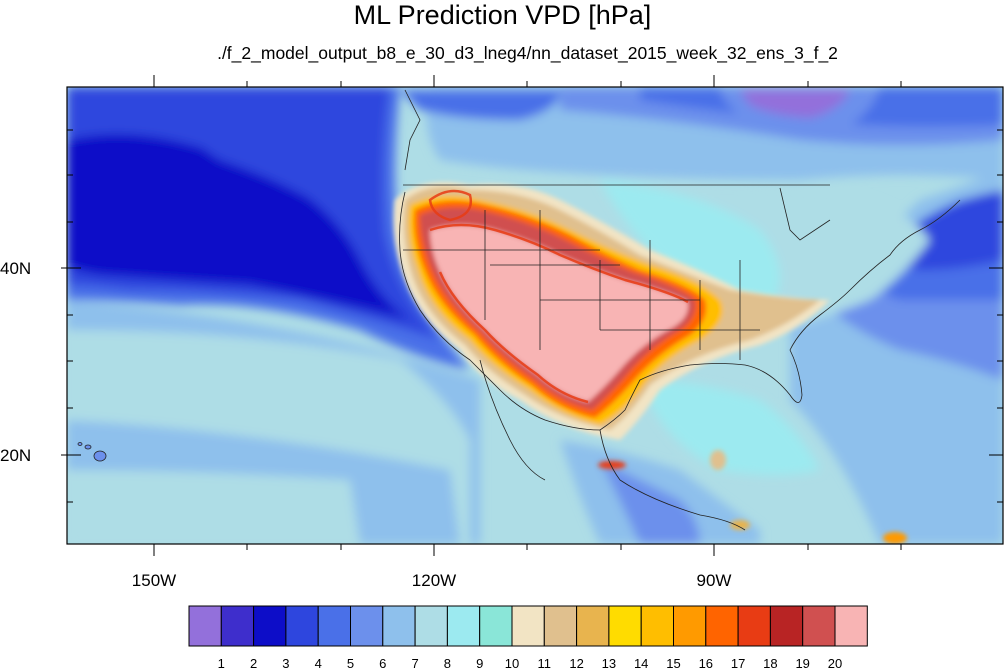 The width and height of the screenshot is (1005, 672). Describe the element at coordinates (545, 663) in the screenshot. I see `colorbar-tick-label: 11` at that location.